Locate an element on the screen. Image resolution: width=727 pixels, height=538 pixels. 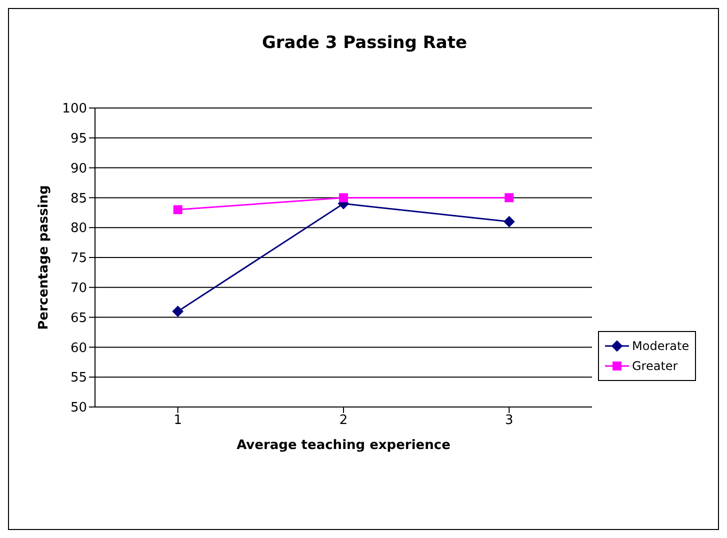
x-axis-title: Average teaching experience is located at coordinates (343, 445).